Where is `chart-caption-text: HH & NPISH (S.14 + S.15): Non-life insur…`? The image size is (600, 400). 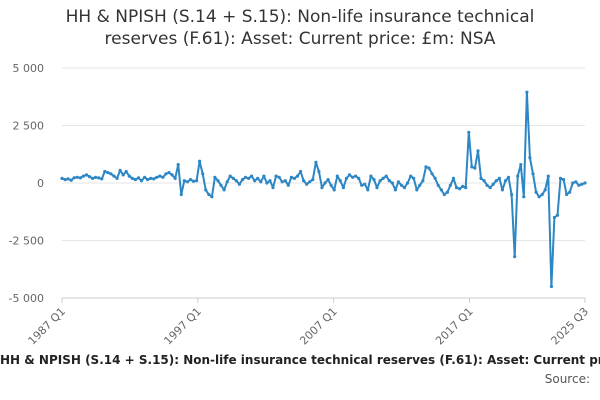 chart-caption-text: HH & NPISH (S.14 + S.15): Non-life insur… is located at coordinates (300, 360).